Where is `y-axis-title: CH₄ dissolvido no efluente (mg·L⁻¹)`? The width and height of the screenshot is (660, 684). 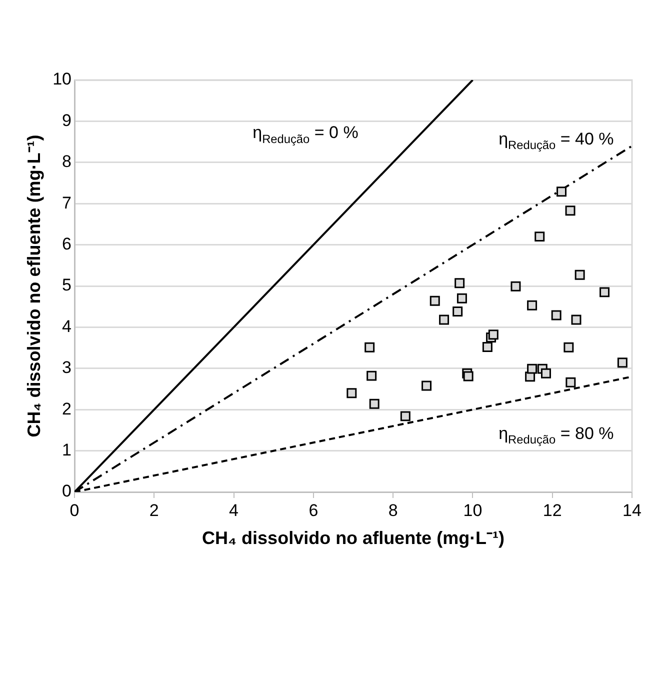
y-axis-title: CH₄ dissolvido no efluente (mg·L⁻¹) is located at coordinates (34, 286).